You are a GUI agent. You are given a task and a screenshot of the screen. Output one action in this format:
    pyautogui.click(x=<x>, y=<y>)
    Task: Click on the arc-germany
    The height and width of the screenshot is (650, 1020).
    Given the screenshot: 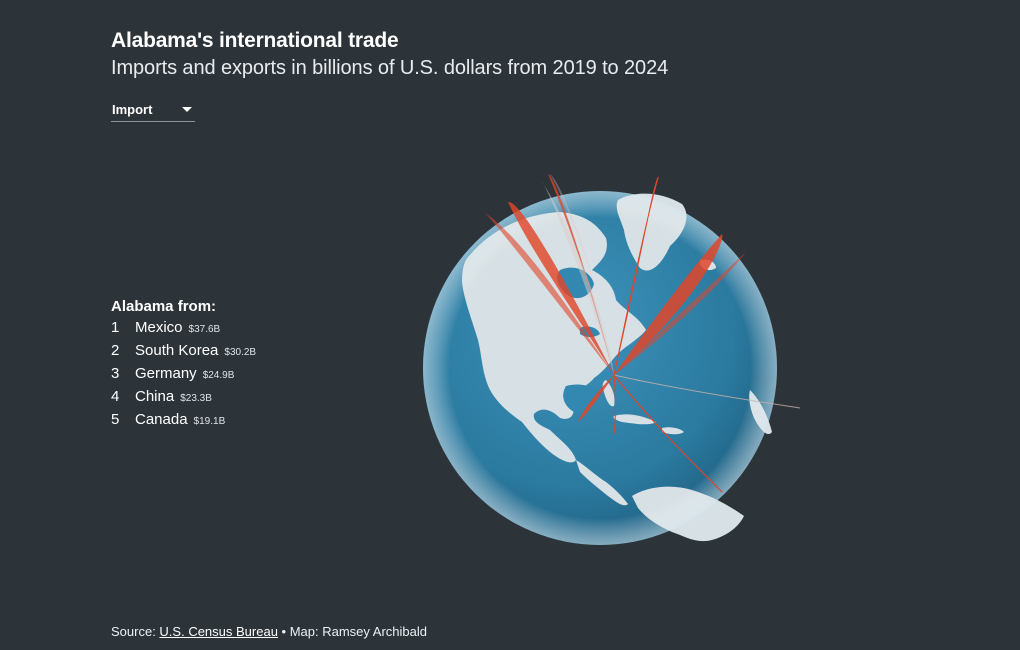 What is the action you would take?
    pyautogui.click(x=668, y=304)
    